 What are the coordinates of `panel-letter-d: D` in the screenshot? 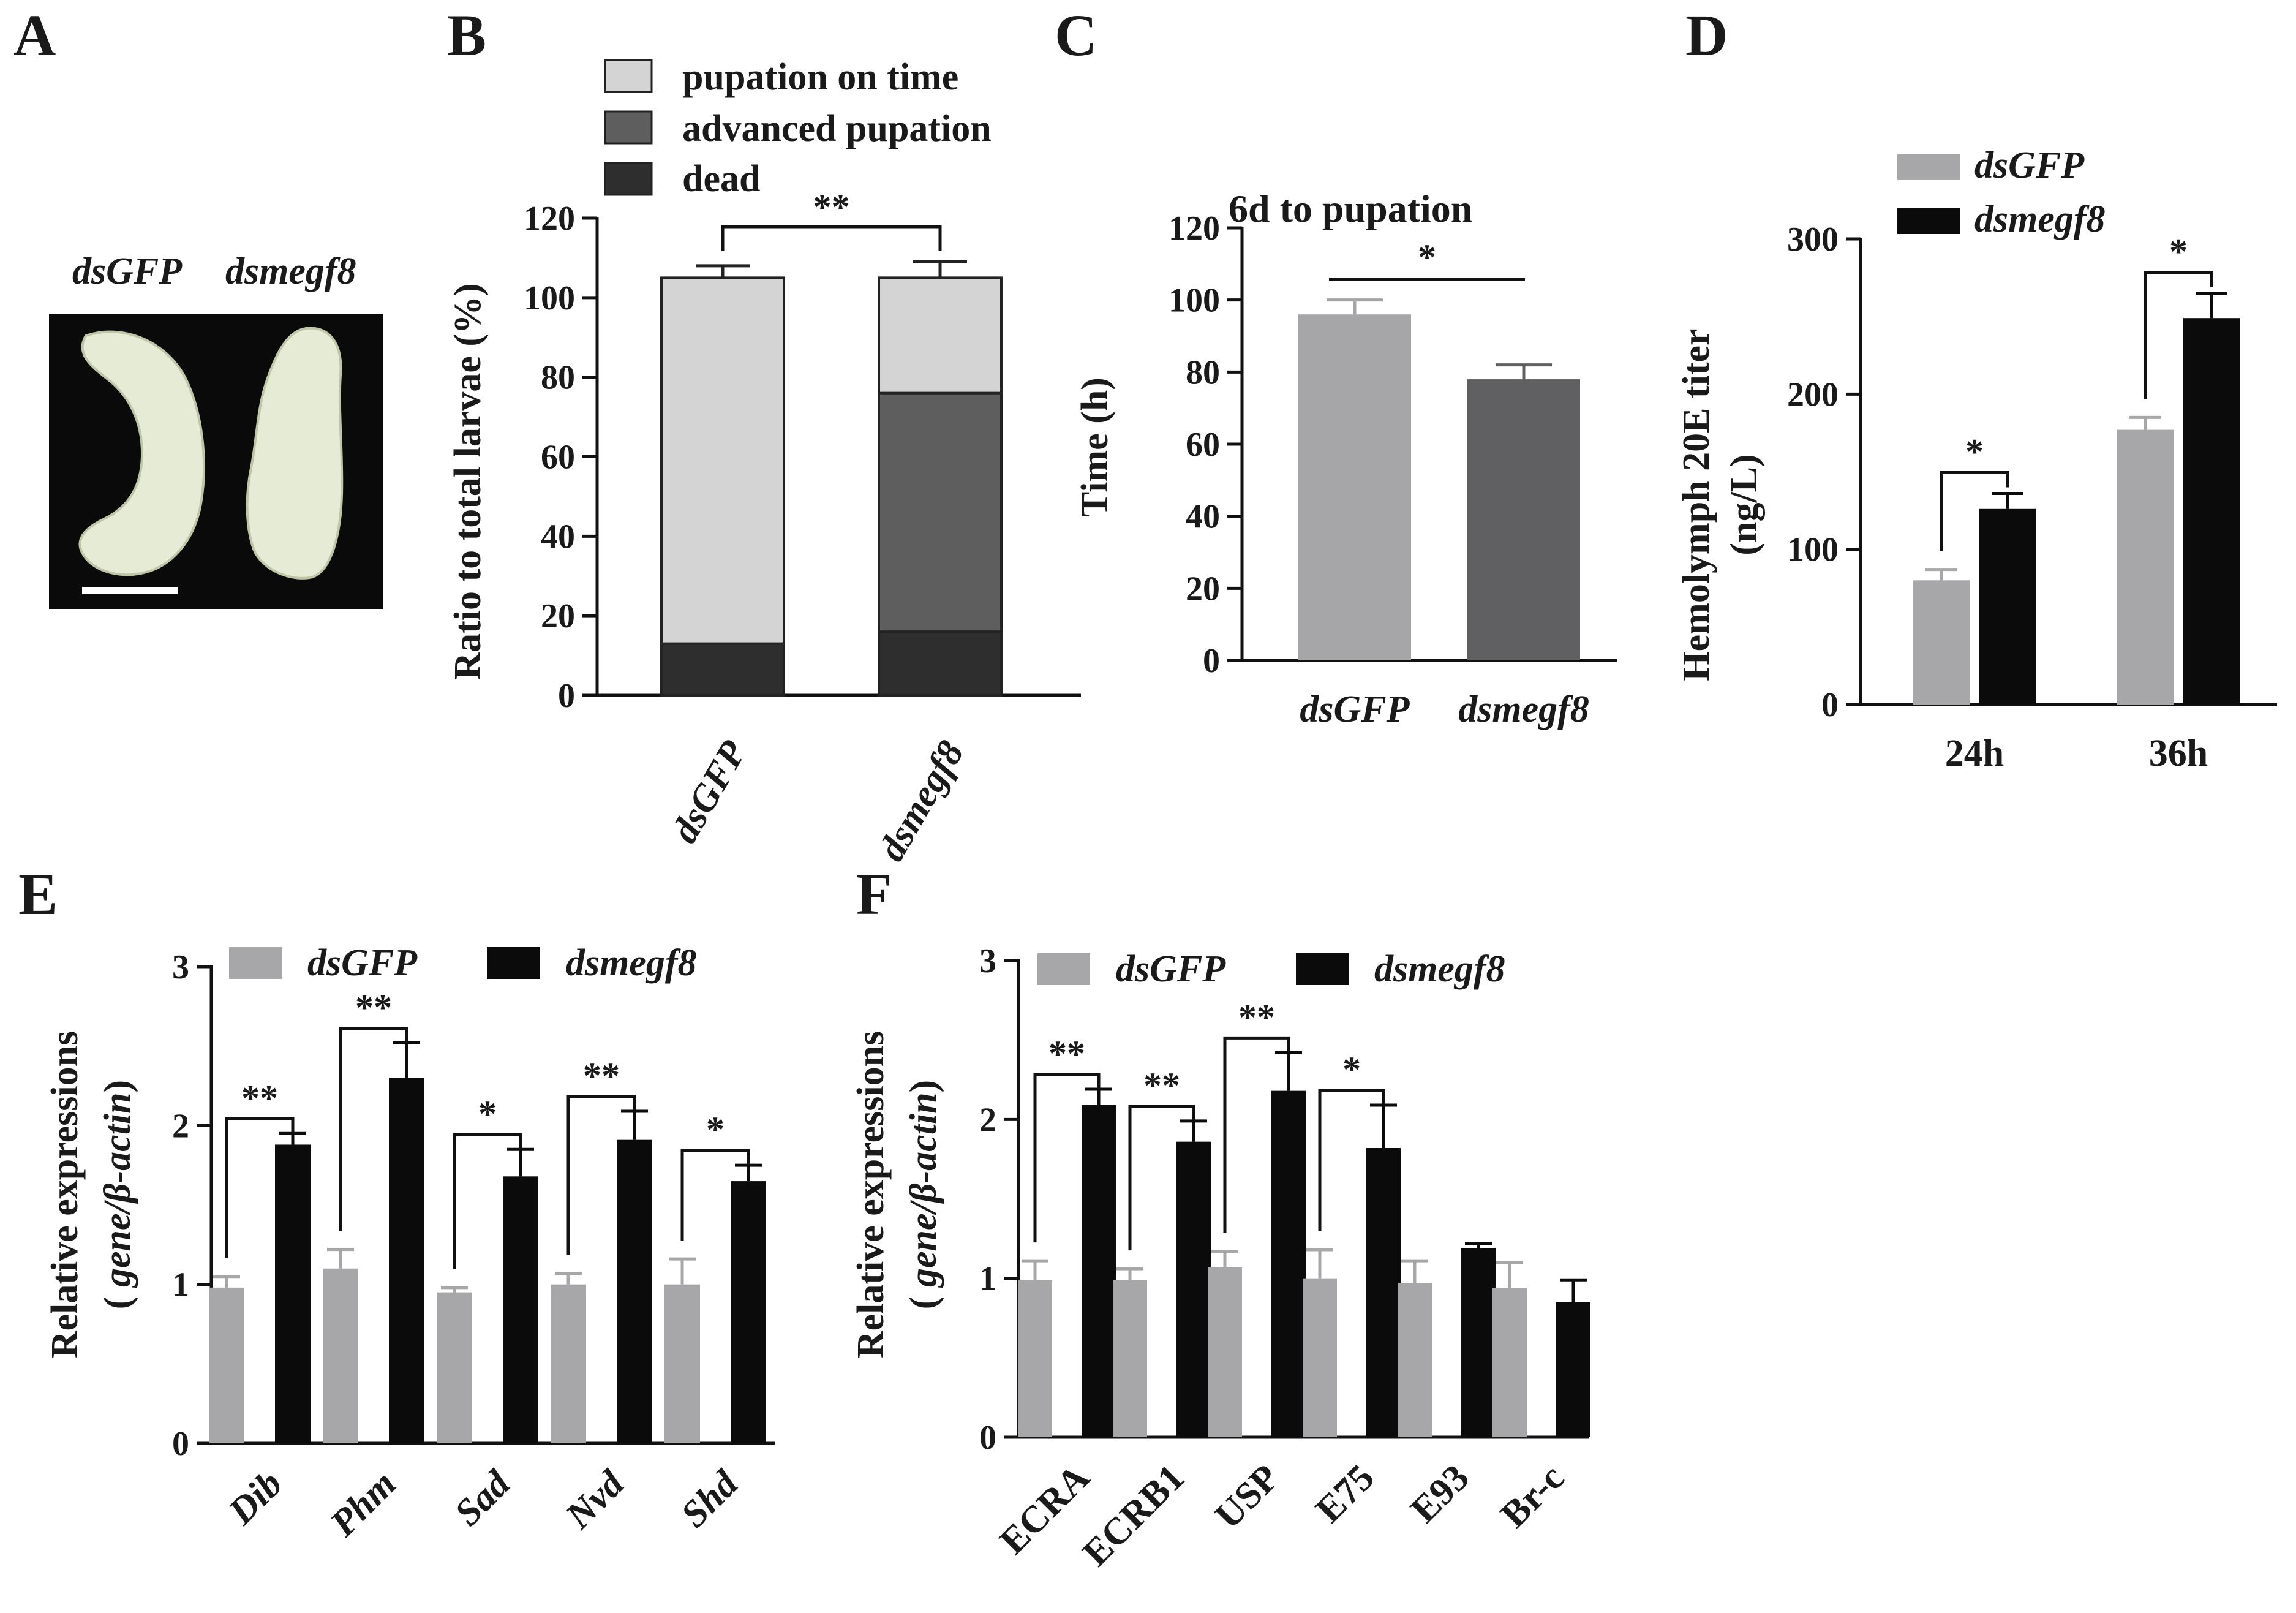 It's located at (1707, 35).